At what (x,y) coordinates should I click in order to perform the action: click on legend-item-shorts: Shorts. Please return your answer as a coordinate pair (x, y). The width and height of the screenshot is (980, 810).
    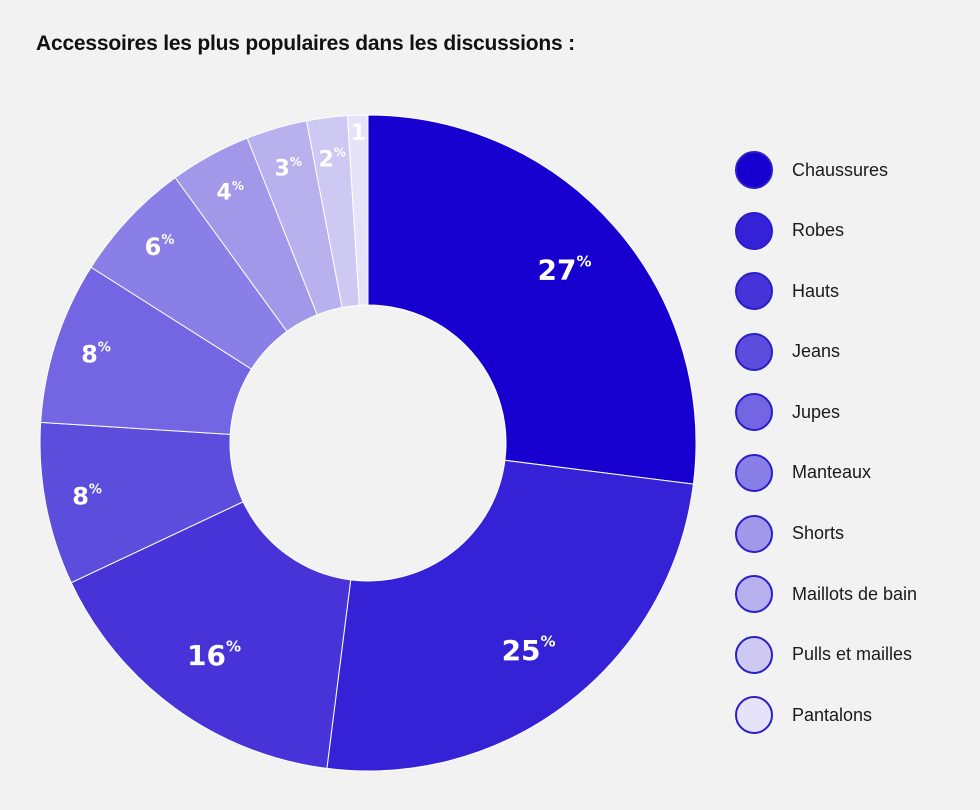
    Looking at the image, I should click on (855, 534).